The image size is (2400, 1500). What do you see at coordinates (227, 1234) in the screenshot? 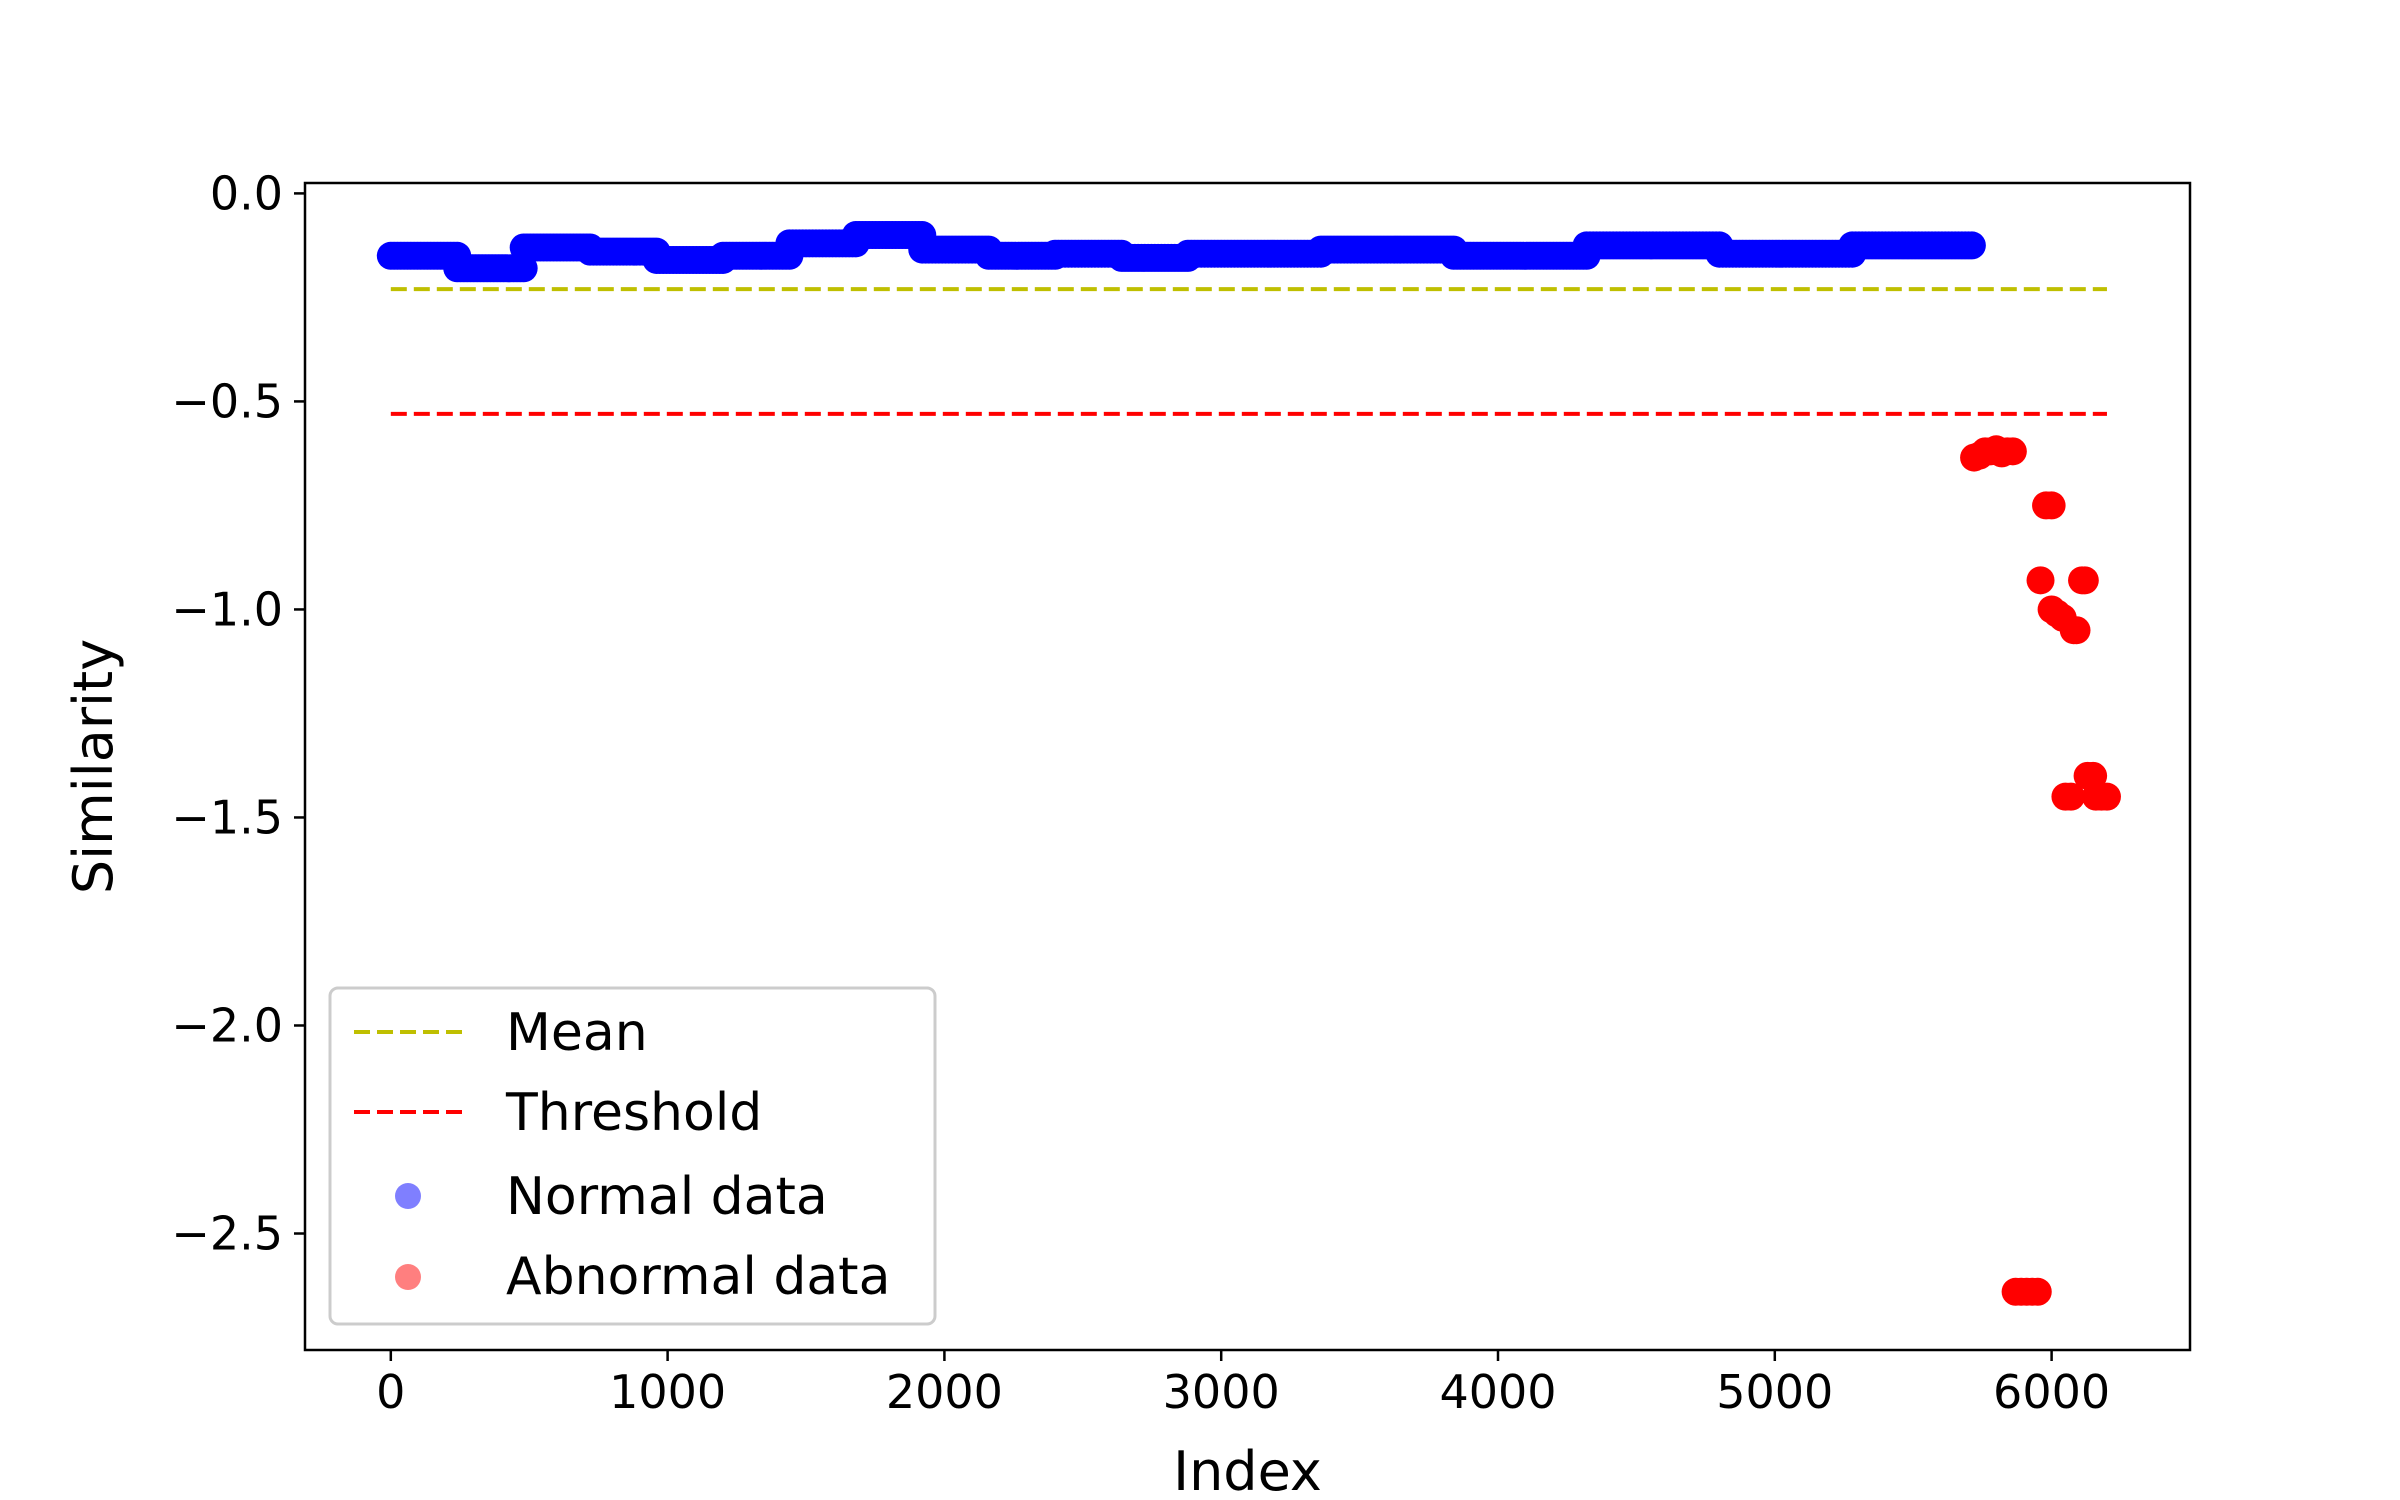
I see `y-tick-label: −2.5` at bounding box center [227, 1234].